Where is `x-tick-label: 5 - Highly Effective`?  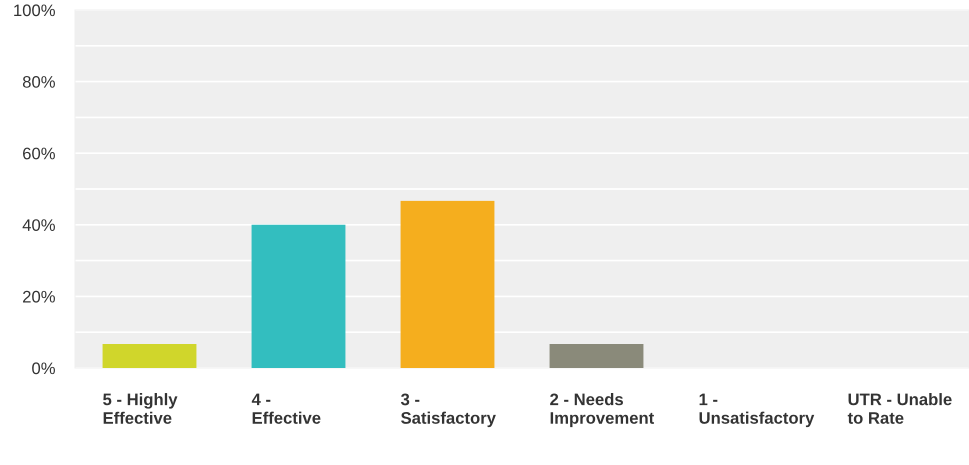
x-tick-label: 5 - Highly Effective is located at coordinates (140, 408).